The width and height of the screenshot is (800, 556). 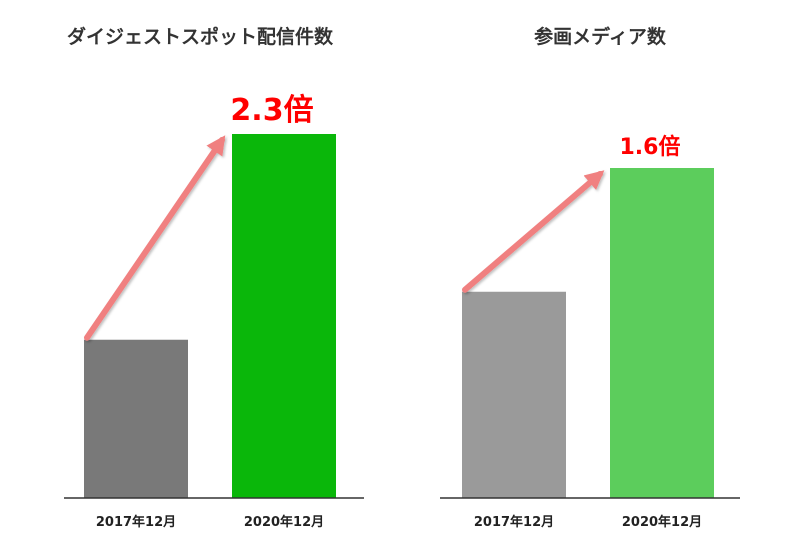 I want to click on growth-multiplier-label: 2.3倍, so click(x=271, y=110).